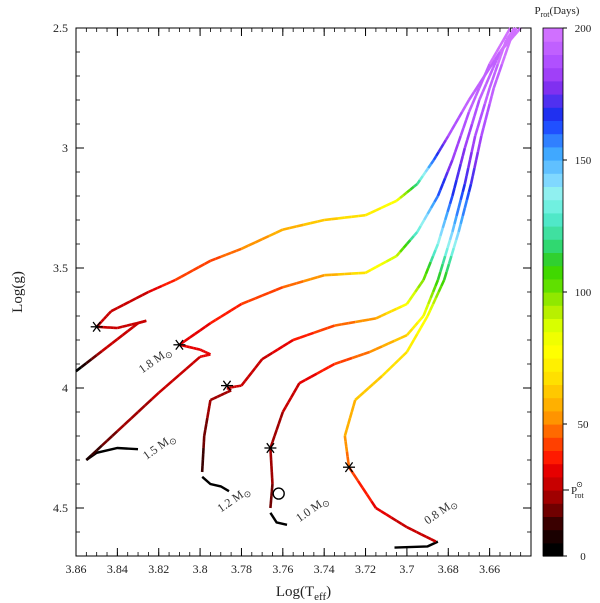  I want to click on zams-segment, so click(416, 544).